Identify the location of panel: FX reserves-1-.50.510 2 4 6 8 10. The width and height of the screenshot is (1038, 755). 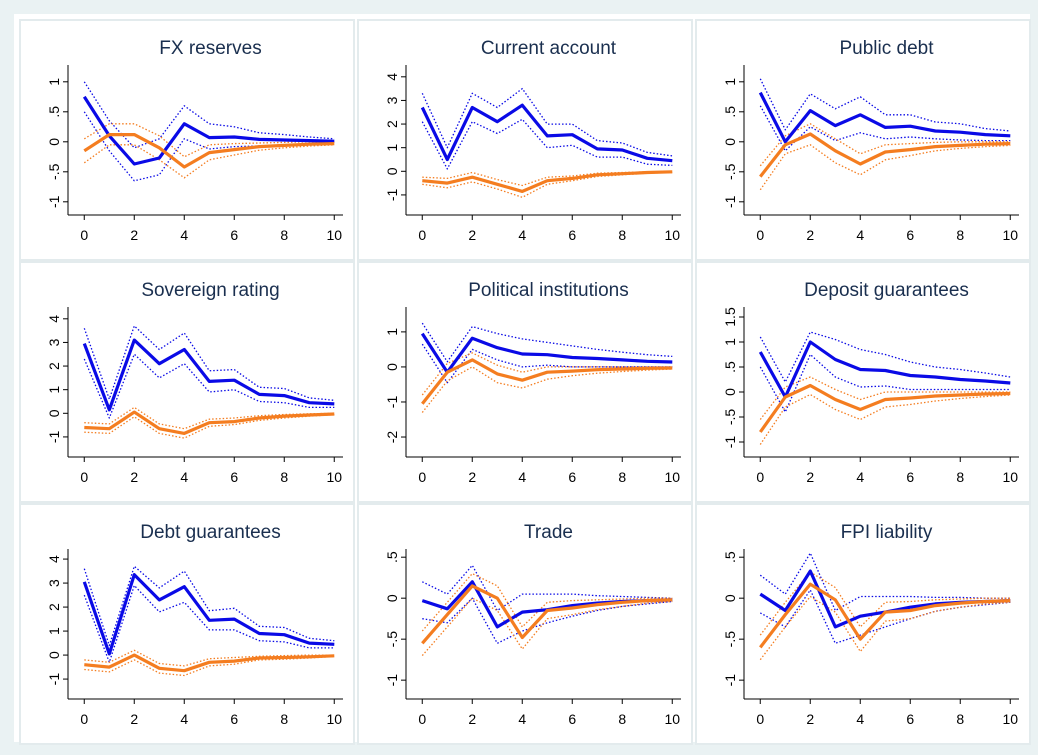
(187, 140).